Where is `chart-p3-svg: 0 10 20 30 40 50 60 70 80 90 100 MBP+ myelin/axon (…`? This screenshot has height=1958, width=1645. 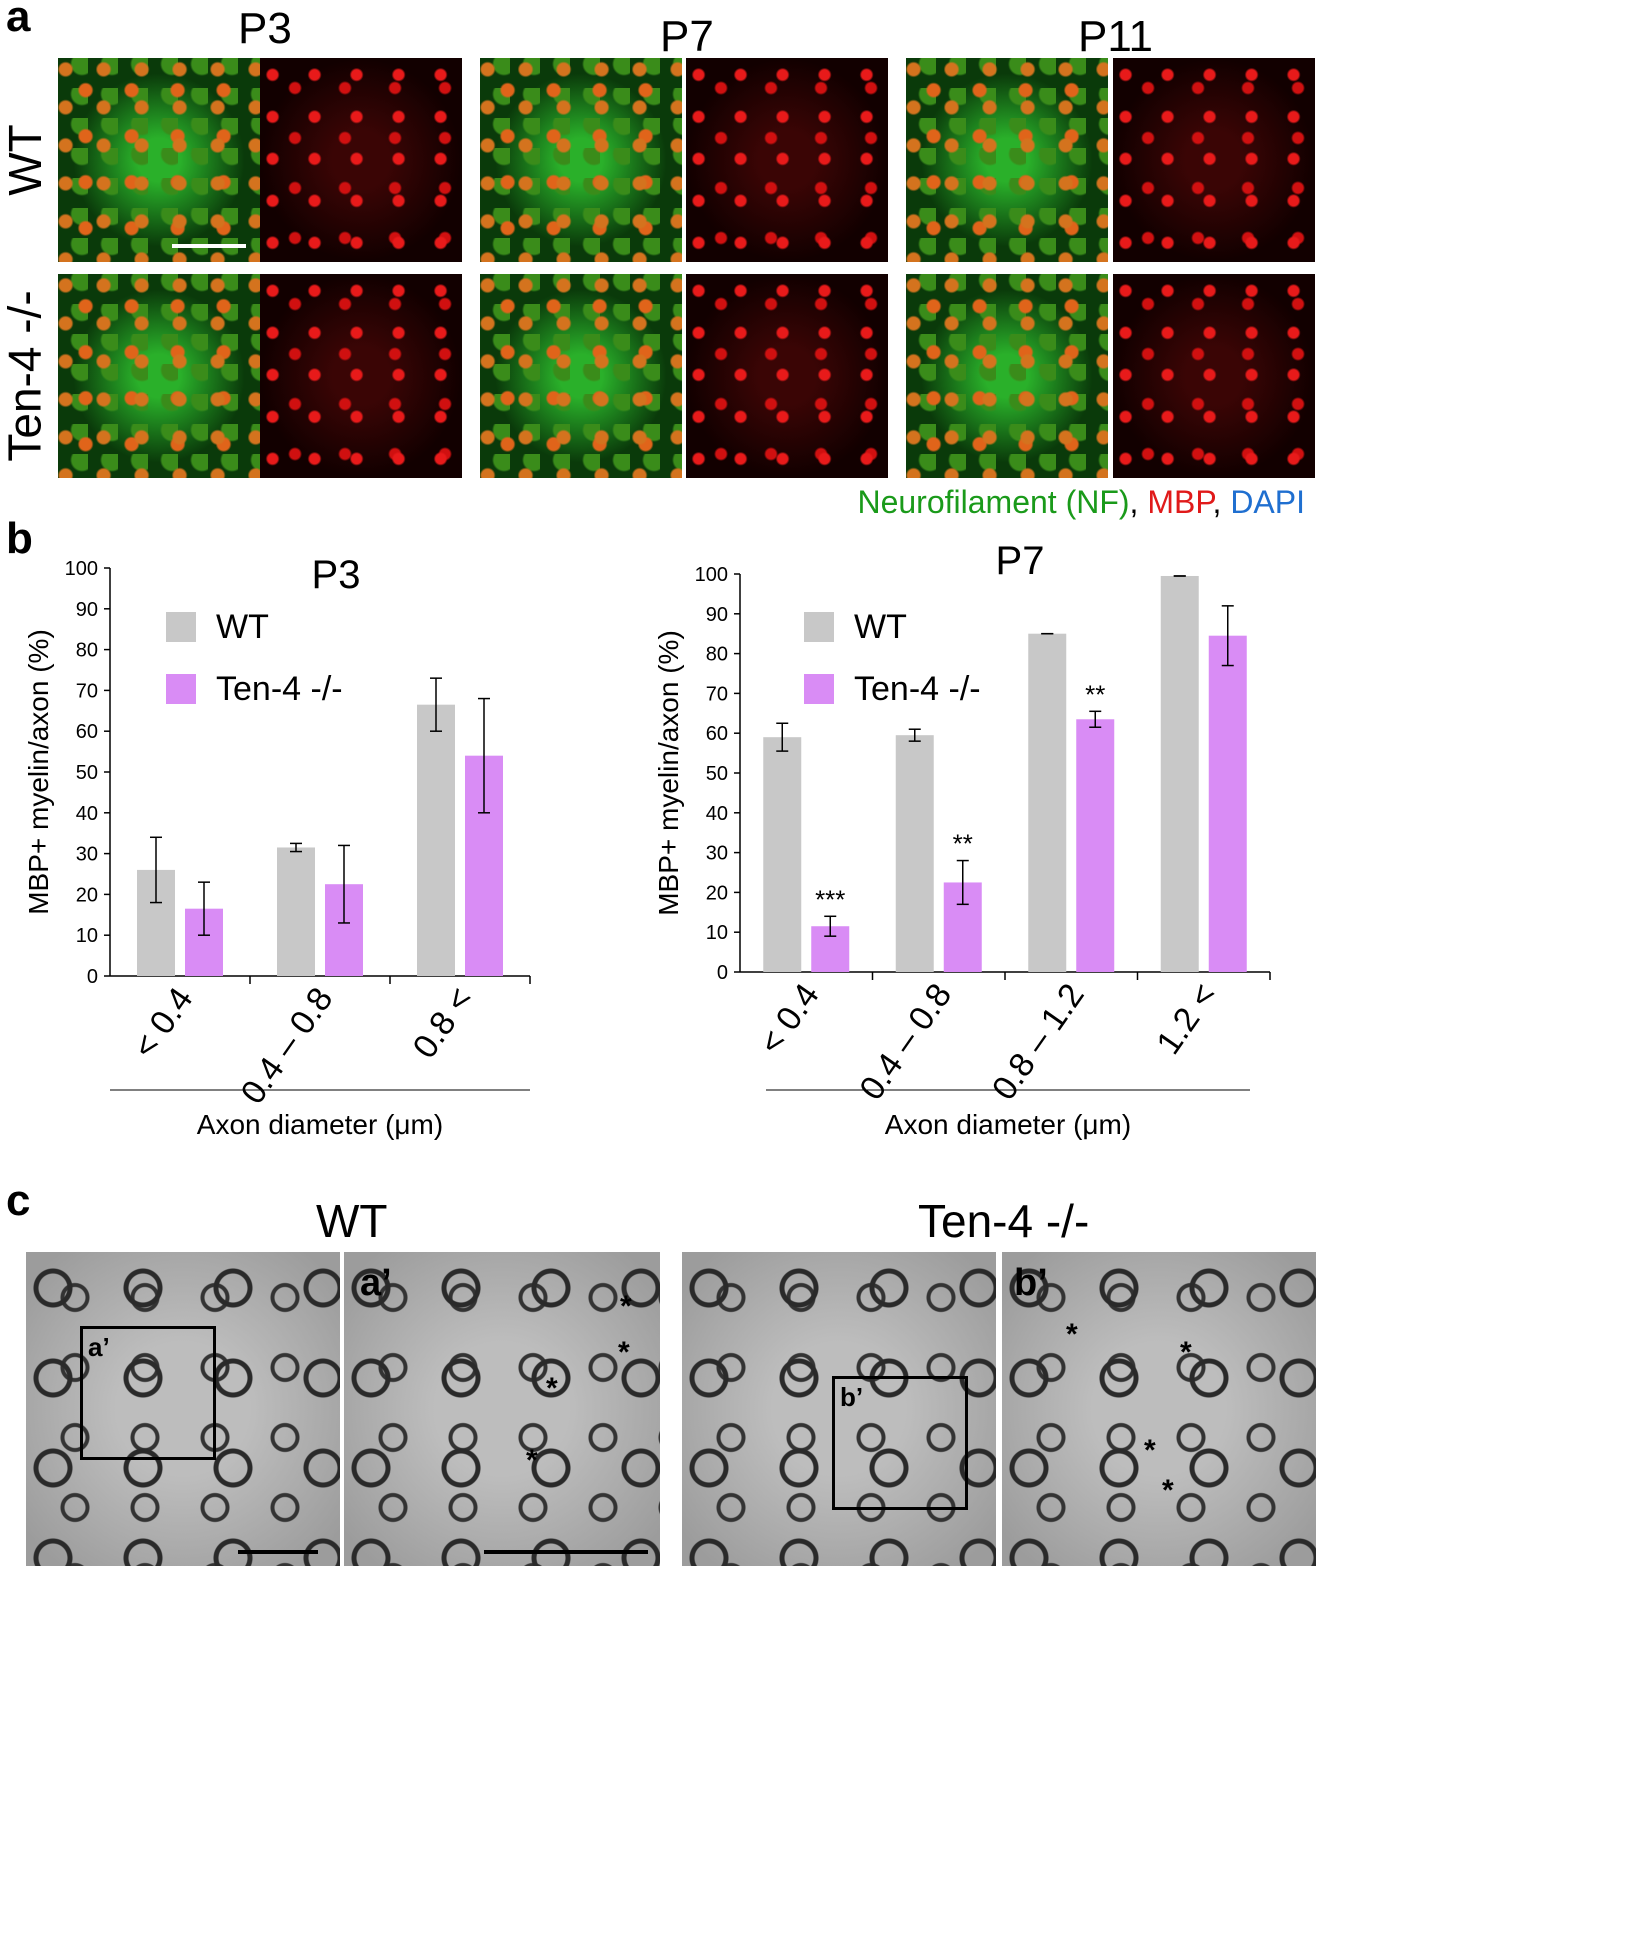
chart-p3-svg: 0 10 20 30 40 50 60 70 80 90 100 MBP+ myelin/axon (… is located at coordinates (277, 846).